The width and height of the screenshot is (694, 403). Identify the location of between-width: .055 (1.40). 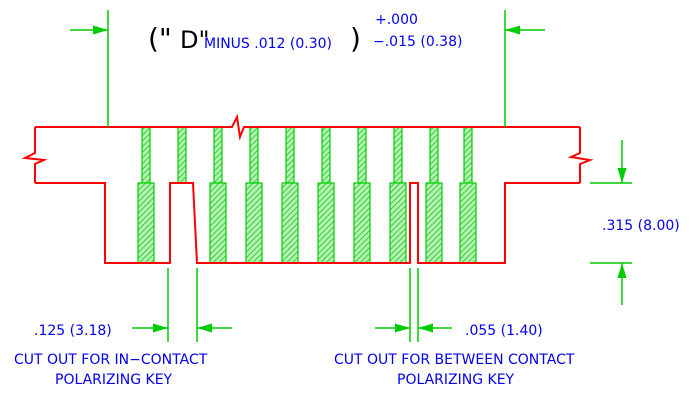
(504, 331).